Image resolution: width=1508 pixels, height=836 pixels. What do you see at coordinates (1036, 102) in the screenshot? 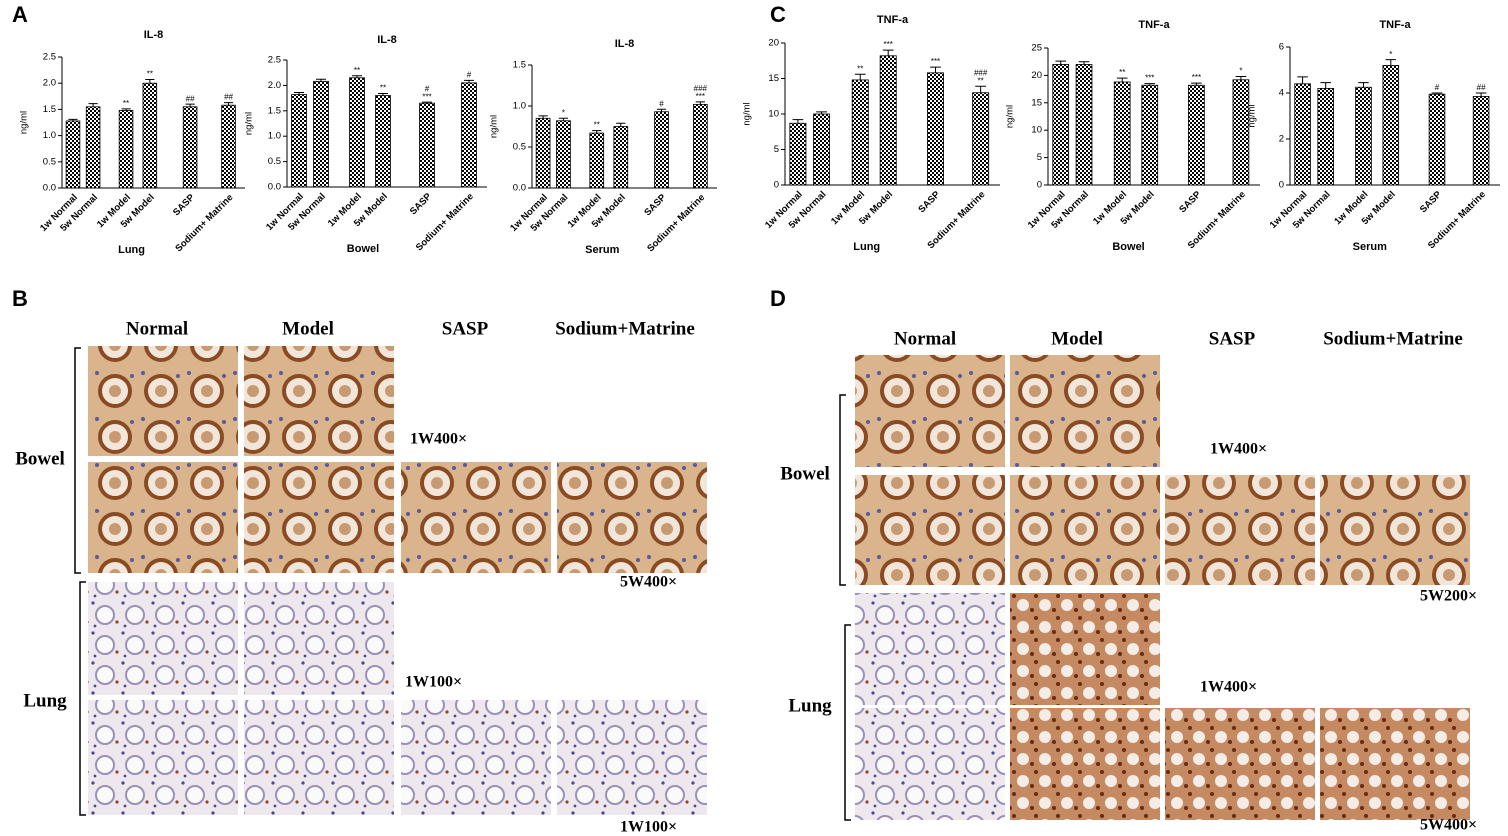
I see `y-tick-label: 15` at bounding box center [1036, 102].